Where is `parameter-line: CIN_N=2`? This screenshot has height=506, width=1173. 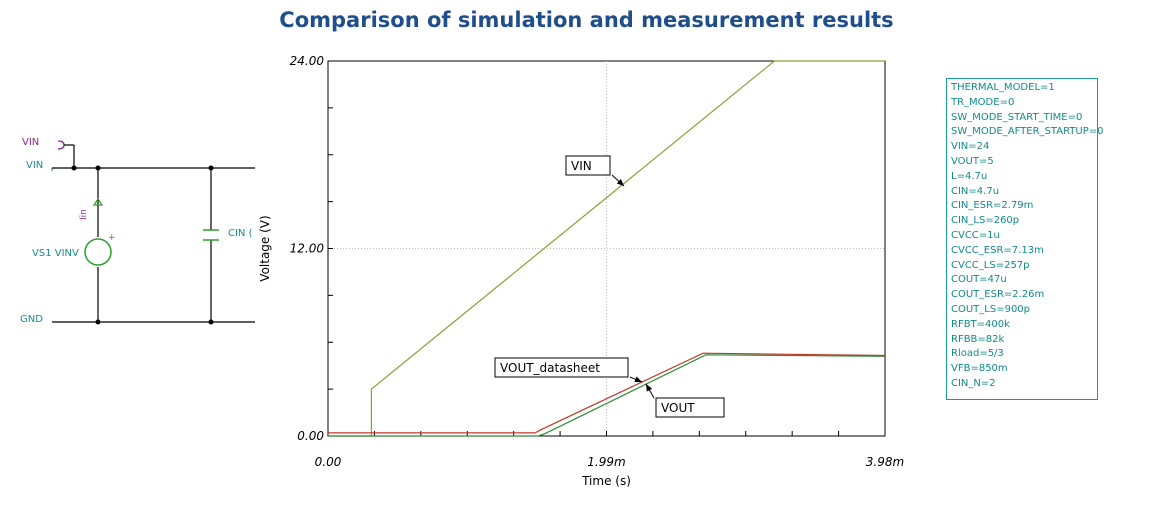
parameter-line: CIN_N=2 is located at coordinates (973, 383).